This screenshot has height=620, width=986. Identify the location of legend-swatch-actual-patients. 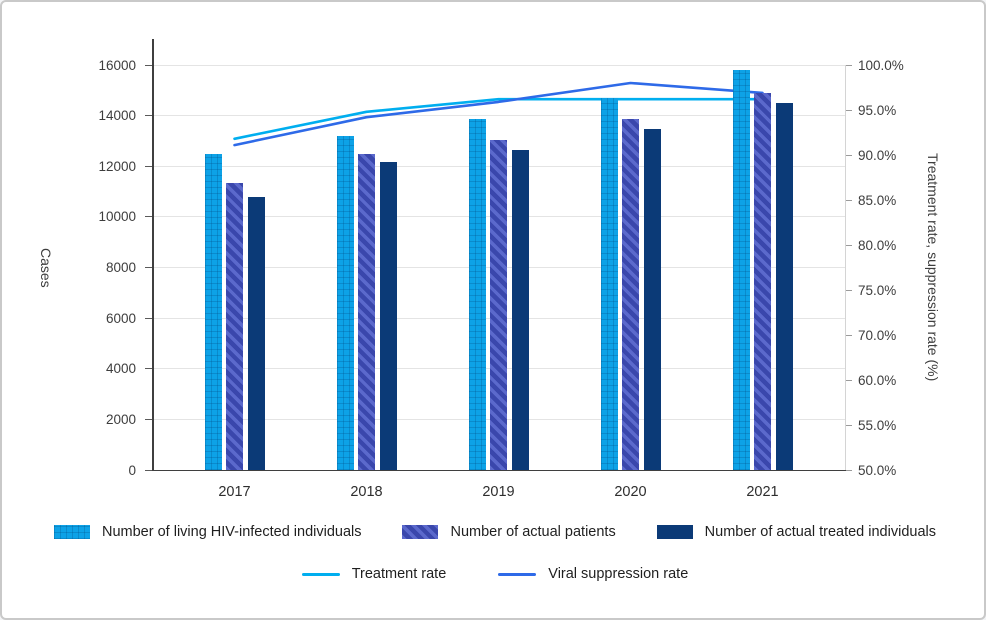
(420, 532).